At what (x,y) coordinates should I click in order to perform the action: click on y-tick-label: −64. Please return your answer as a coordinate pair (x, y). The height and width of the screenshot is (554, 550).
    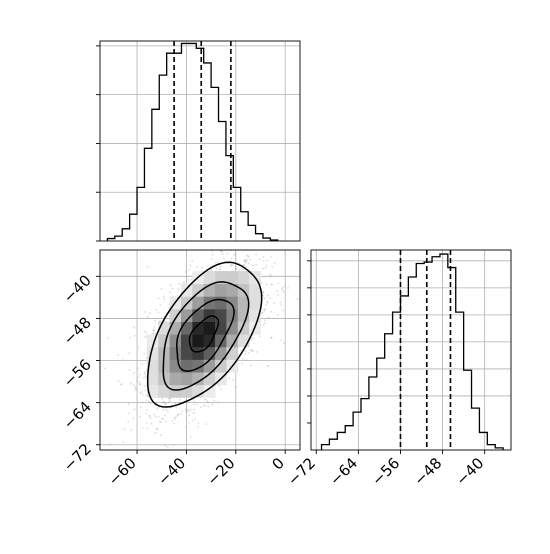
    Looking at the image, I should click on (77, 415).